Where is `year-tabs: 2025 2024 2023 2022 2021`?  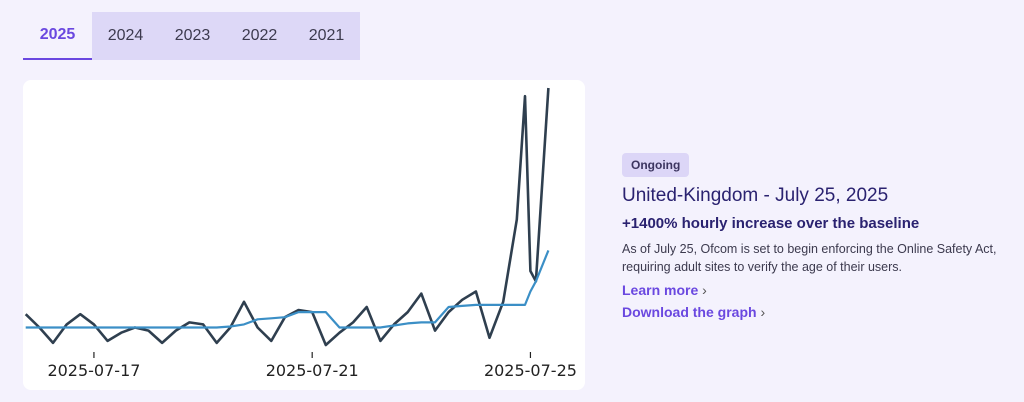
year-tabs: 2025 2024 2023 2022 2021 is located at coordinates (191, 36).